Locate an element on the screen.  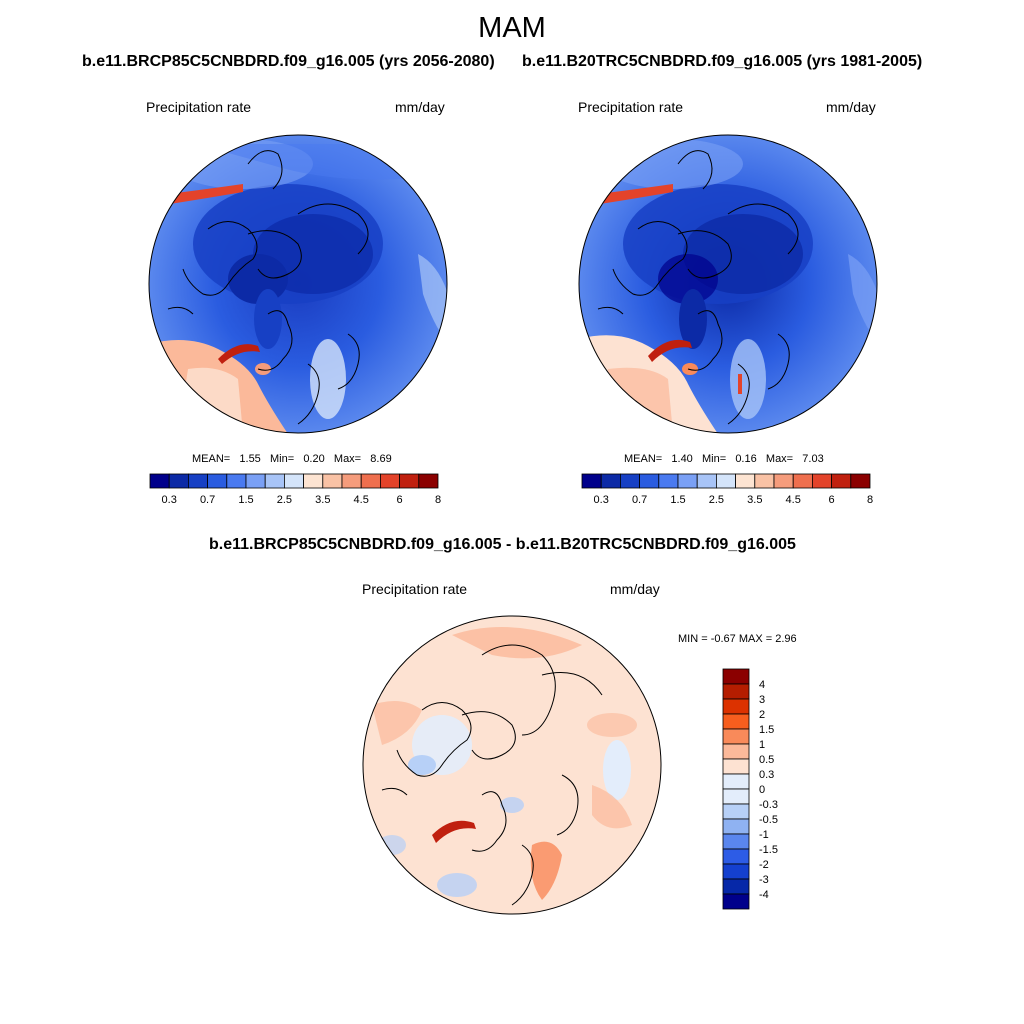
diff-colorbar: 4 3 2 1.5 1 0.5 0.3 0 -0.3 -0.5 -1 -1.5 -2 -3 -4 is located at coordinates (750, 789).